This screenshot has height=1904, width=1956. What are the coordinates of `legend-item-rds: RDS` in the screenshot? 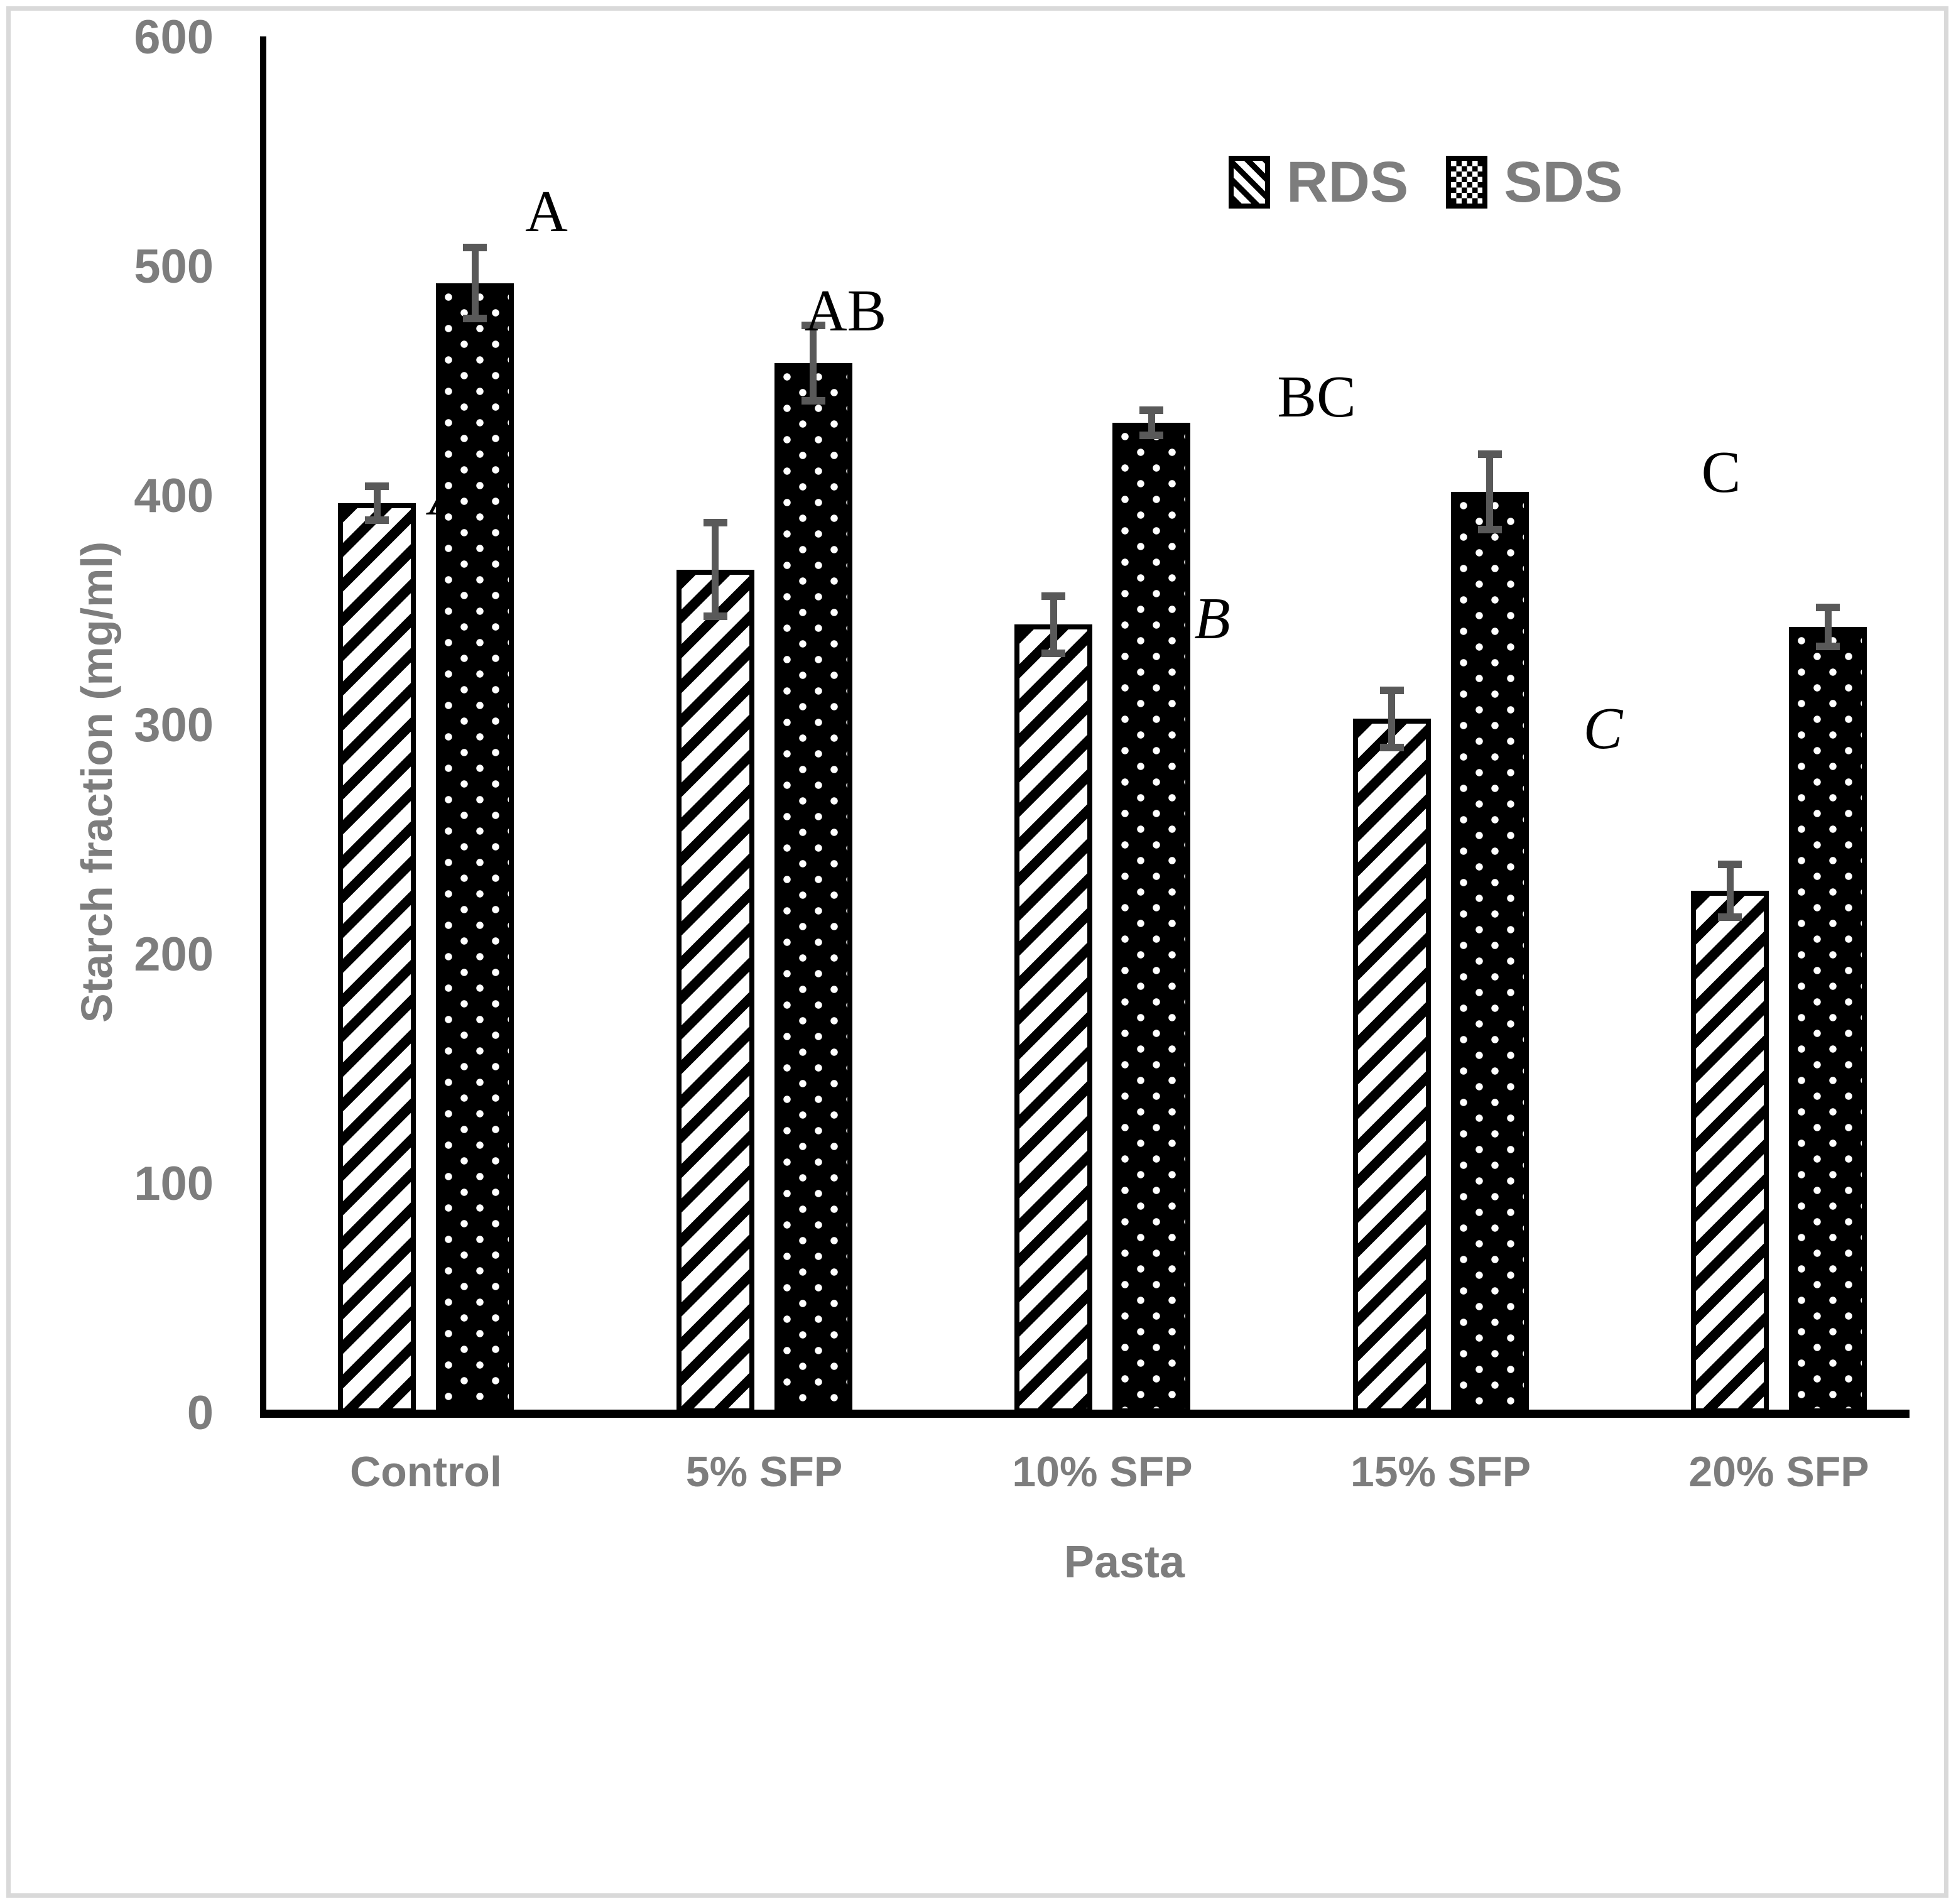 It's located at (1318, 182).